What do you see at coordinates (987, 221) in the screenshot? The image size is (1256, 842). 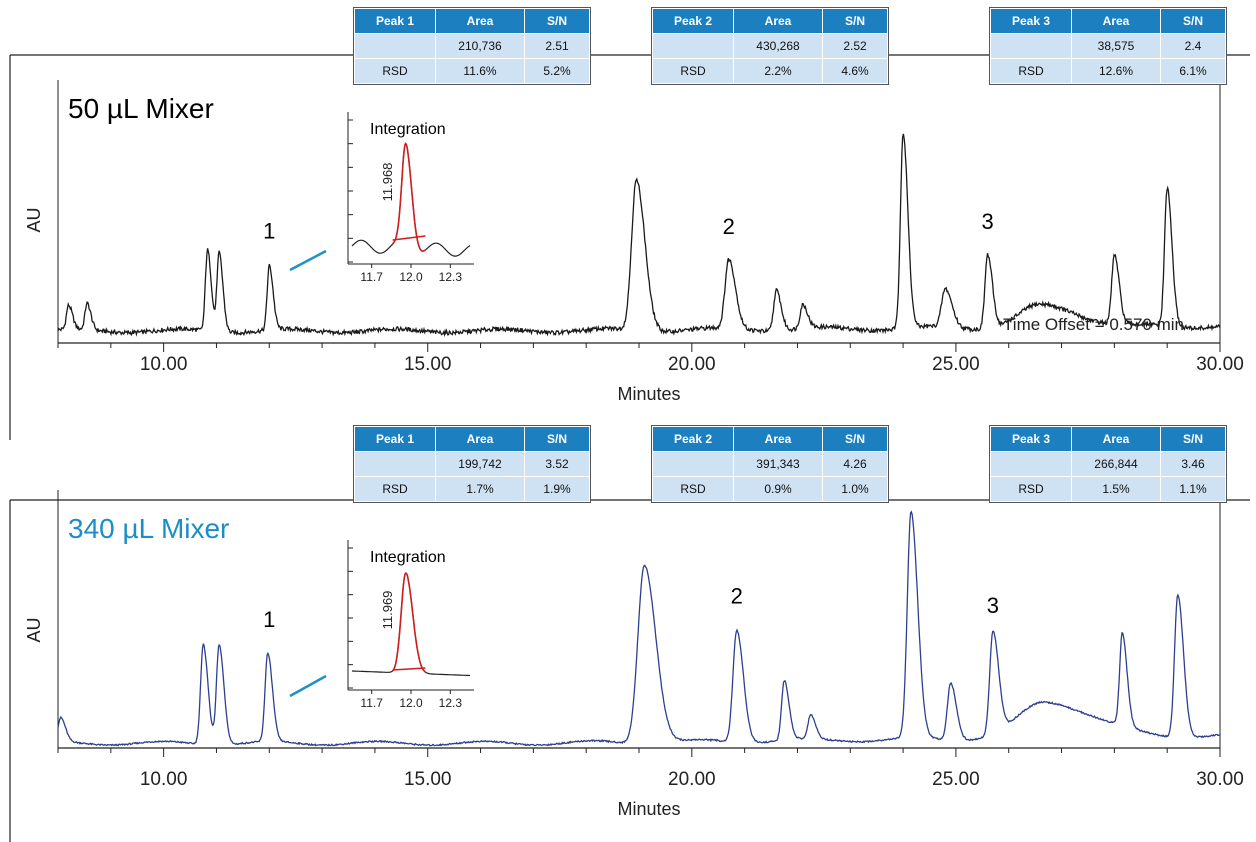 I see `peak-number-label: 3` at bounding box center [987, 221].